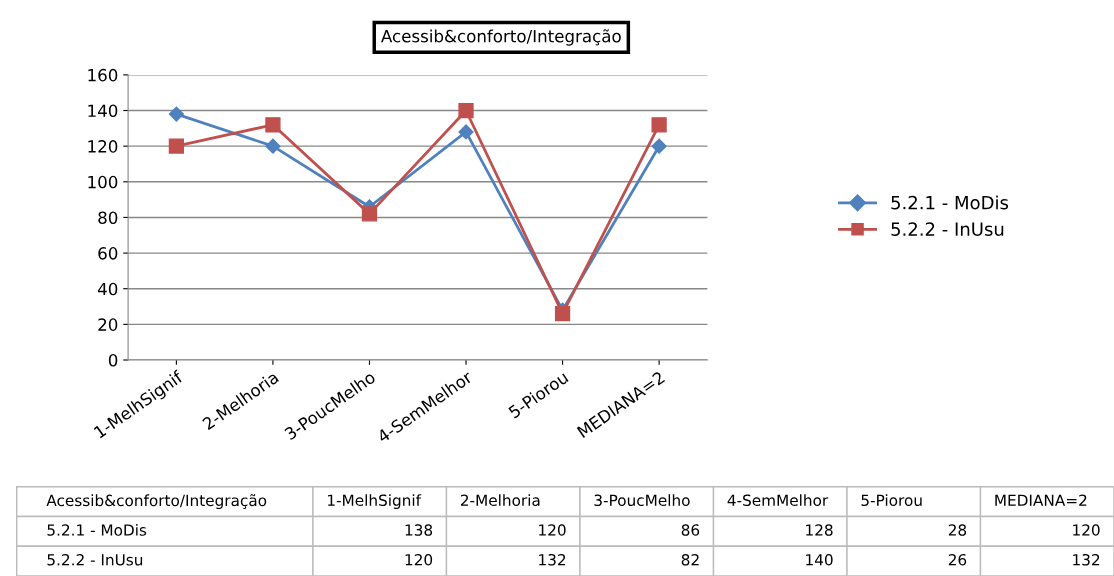 The image size is (1114, 576). I want to click on text: 82, so click(690, 560).